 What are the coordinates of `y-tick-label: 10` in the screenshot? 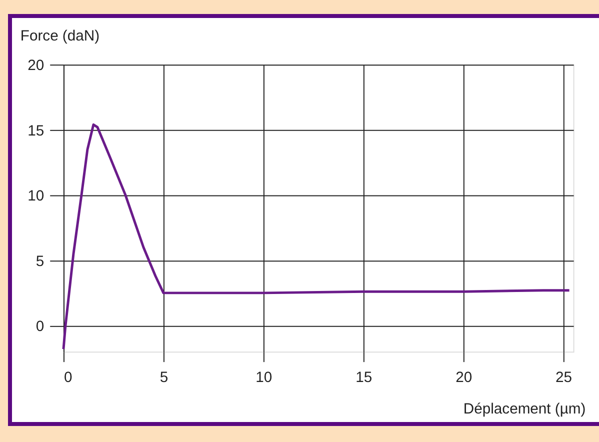 It's located at (36, 196).